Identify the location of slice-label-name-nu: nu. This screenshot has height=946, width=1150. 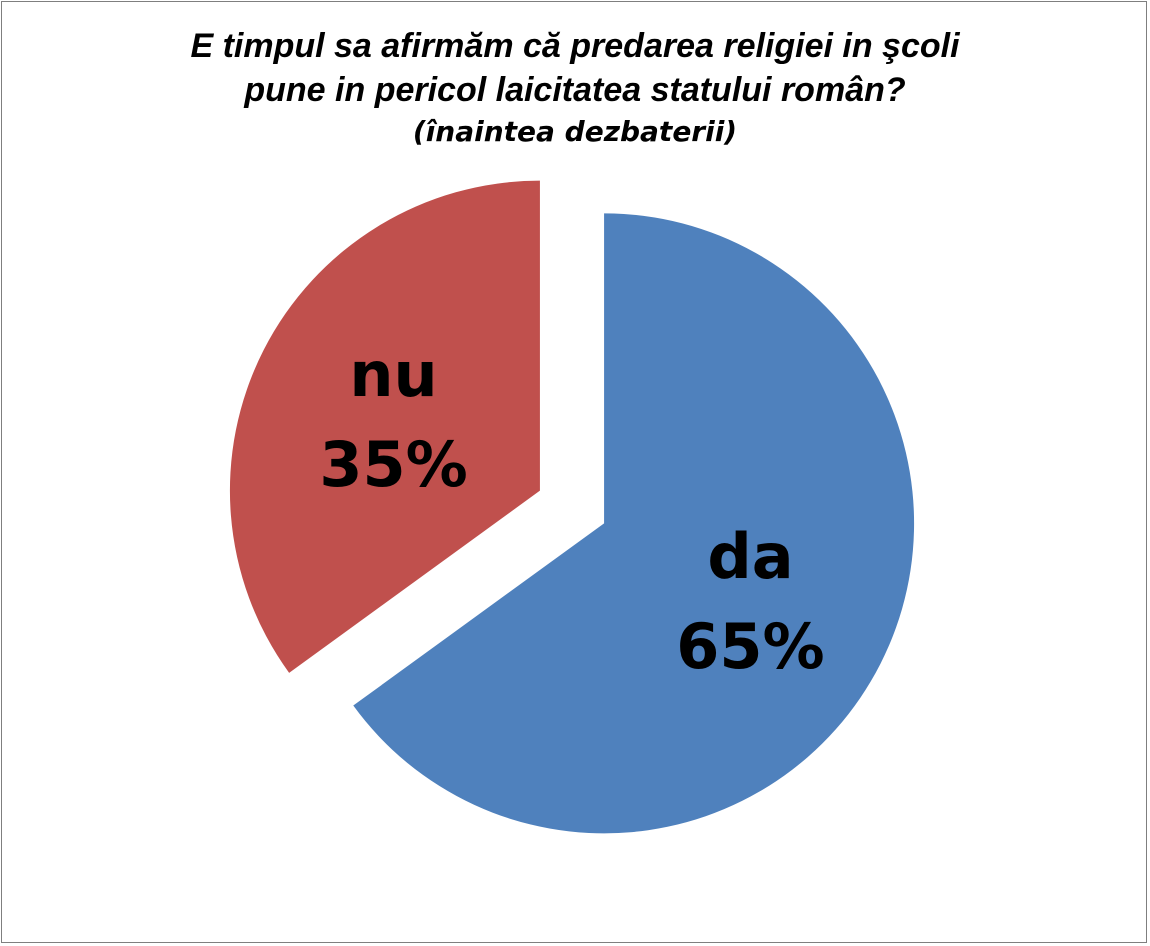
(393, 374).